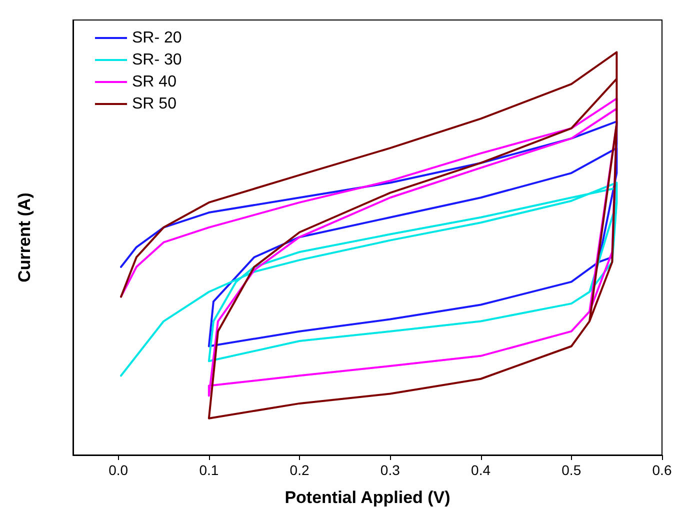 This screenshot has width=684, height=524. Describe the element at coordinates (481, 470) in the screenshot. I see `x-tick-label: 0.4` at that location.